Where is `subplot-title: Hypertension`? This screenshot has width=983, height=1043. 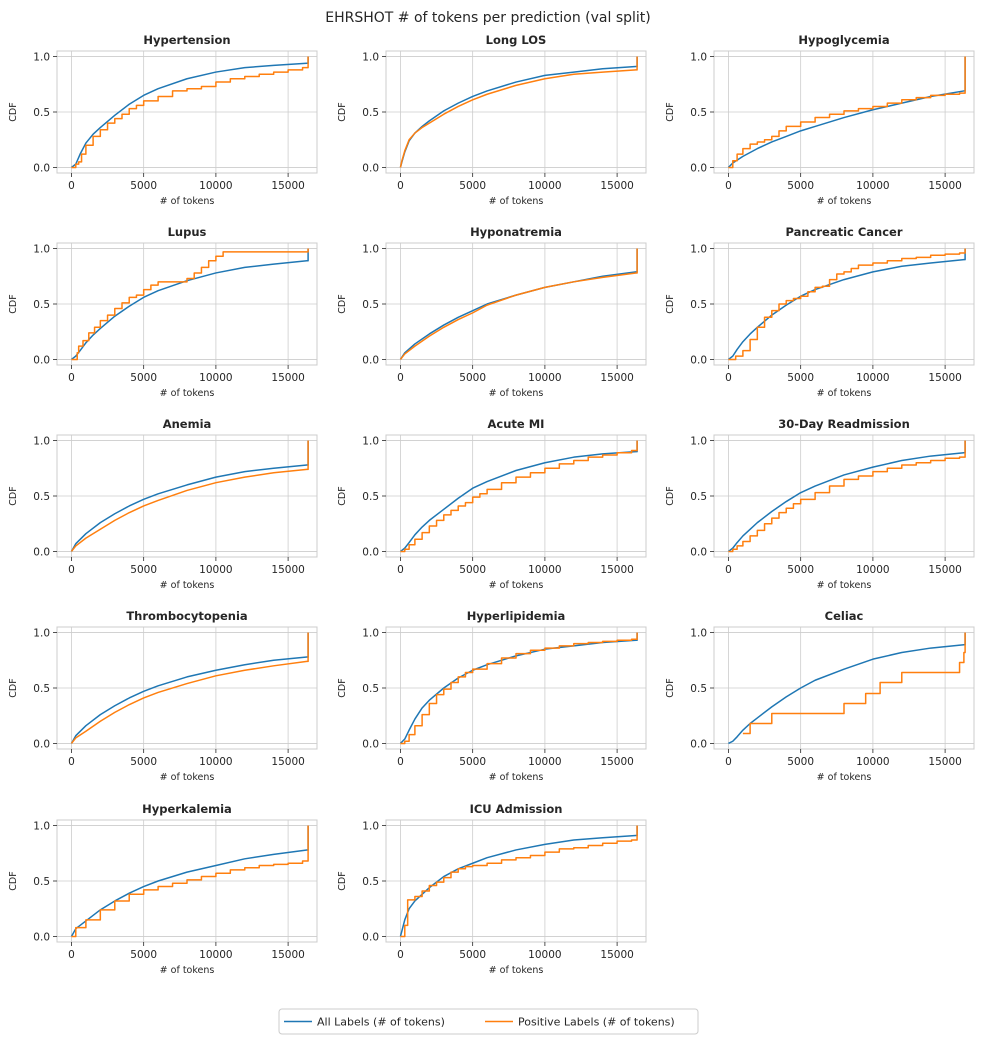 subplot-title: Hypertension is located at coordinates (186, 40).